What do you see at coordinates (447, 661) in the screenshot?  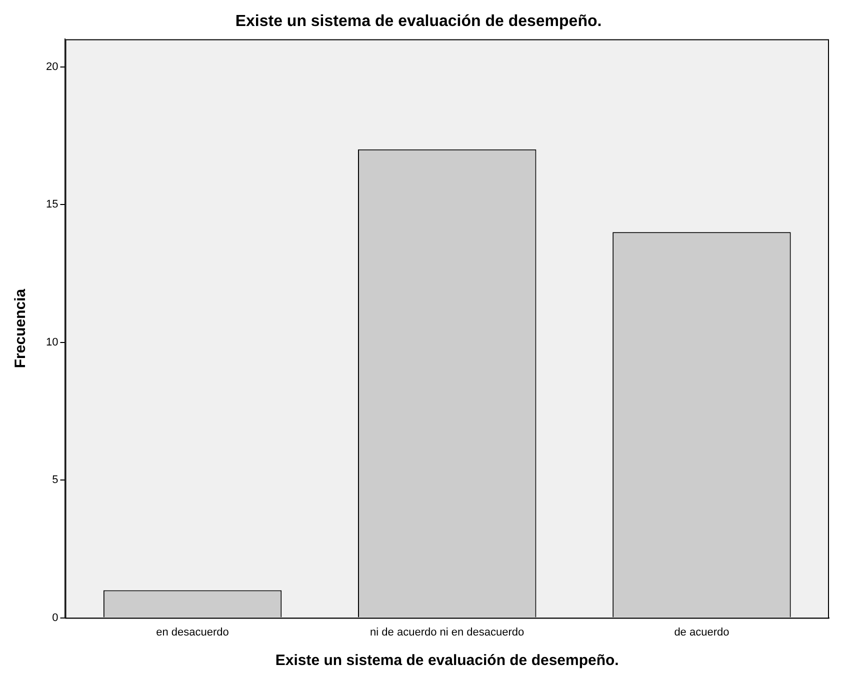 I see `x-axis-title: Existe un sistema de evaluación de desempeño.` at bounding box center [447, 661].